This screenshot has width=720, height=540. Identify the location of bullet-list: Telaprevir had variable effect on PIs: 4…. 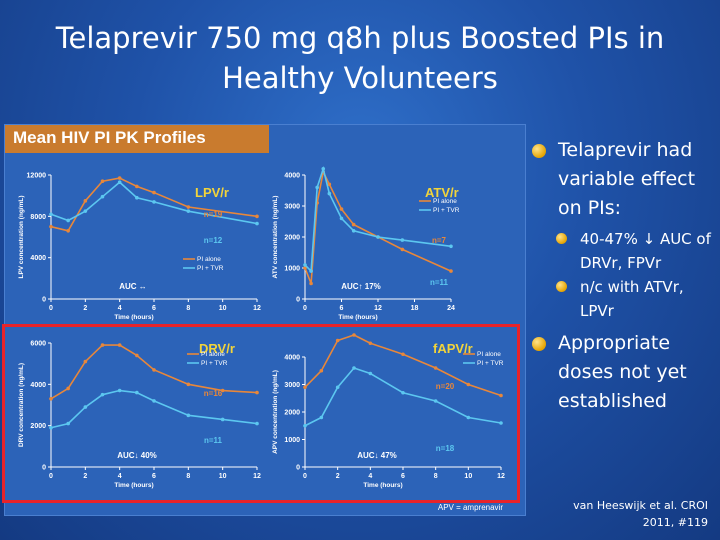
(625, 278).